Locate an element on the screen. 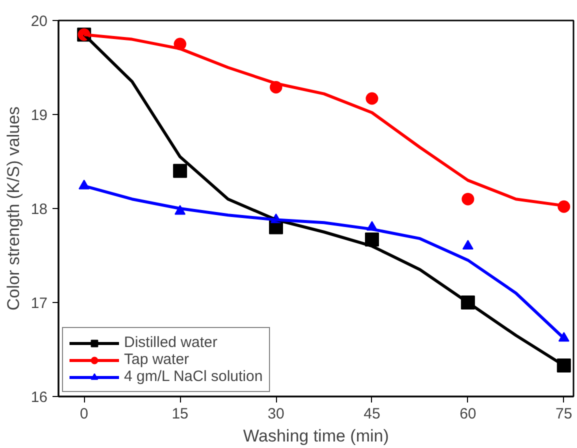  y-tick-label: 18 is located at coordinates (39, 209).